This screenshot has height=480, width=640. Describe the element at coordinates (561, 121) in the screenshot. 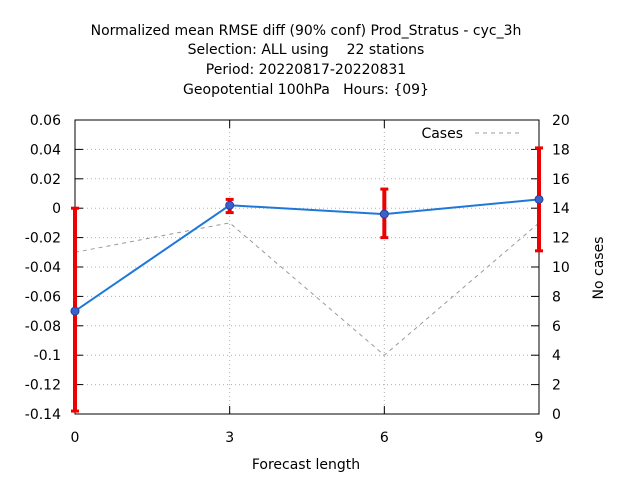

I see `y2-tick-label: 20` at that location.